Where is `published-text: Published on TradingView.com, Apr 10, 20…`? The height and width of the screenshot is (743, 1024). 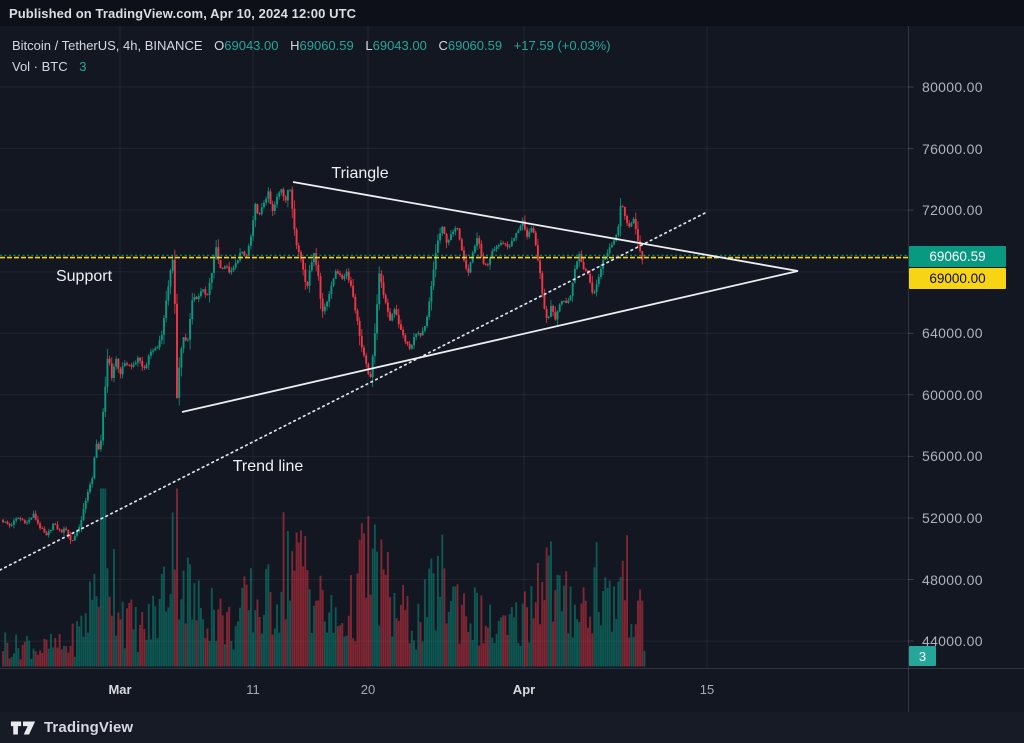
published-text: Published on TradingView.com, Apr 10, 20… is located at coordinates (183, 13).